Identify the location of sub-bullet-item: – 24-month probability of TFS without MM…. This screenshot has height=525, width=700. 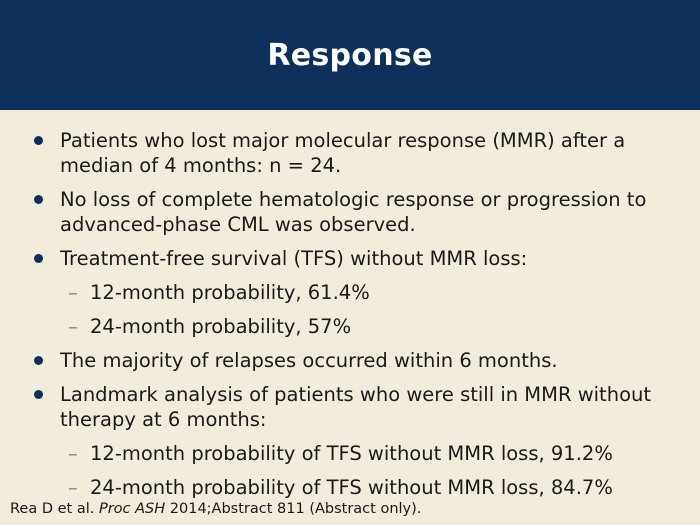
(354, 487).